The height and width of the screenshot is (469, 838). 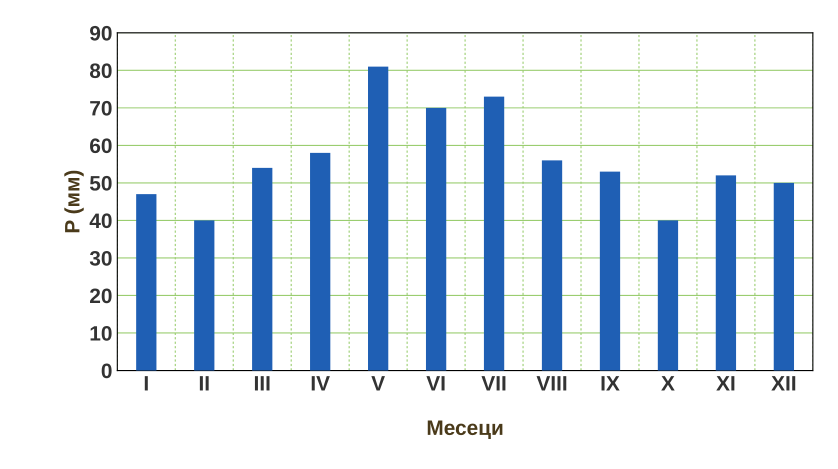 I want to click on y-axis-title: P (мм), so click(x=74, y=201).